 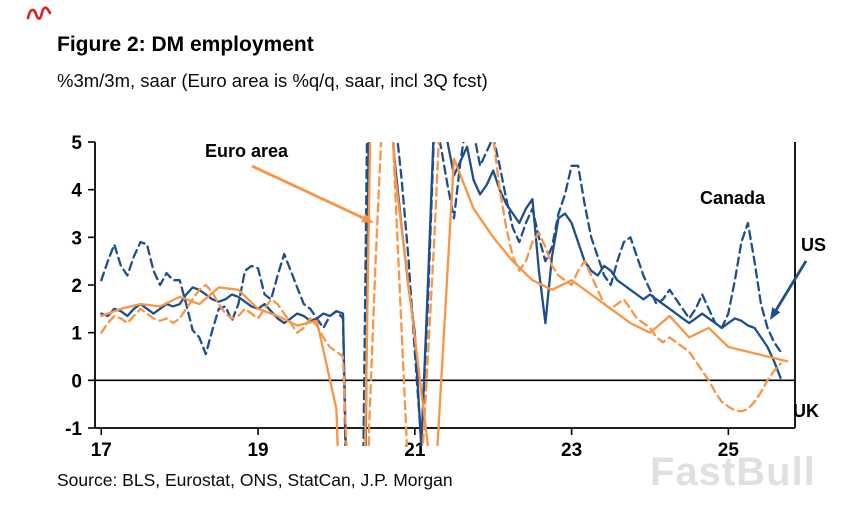 What do you see at coordinates (257, 450) in the screenshot?
I see `x-tick-label: 19` at bounding box center [257, 450].